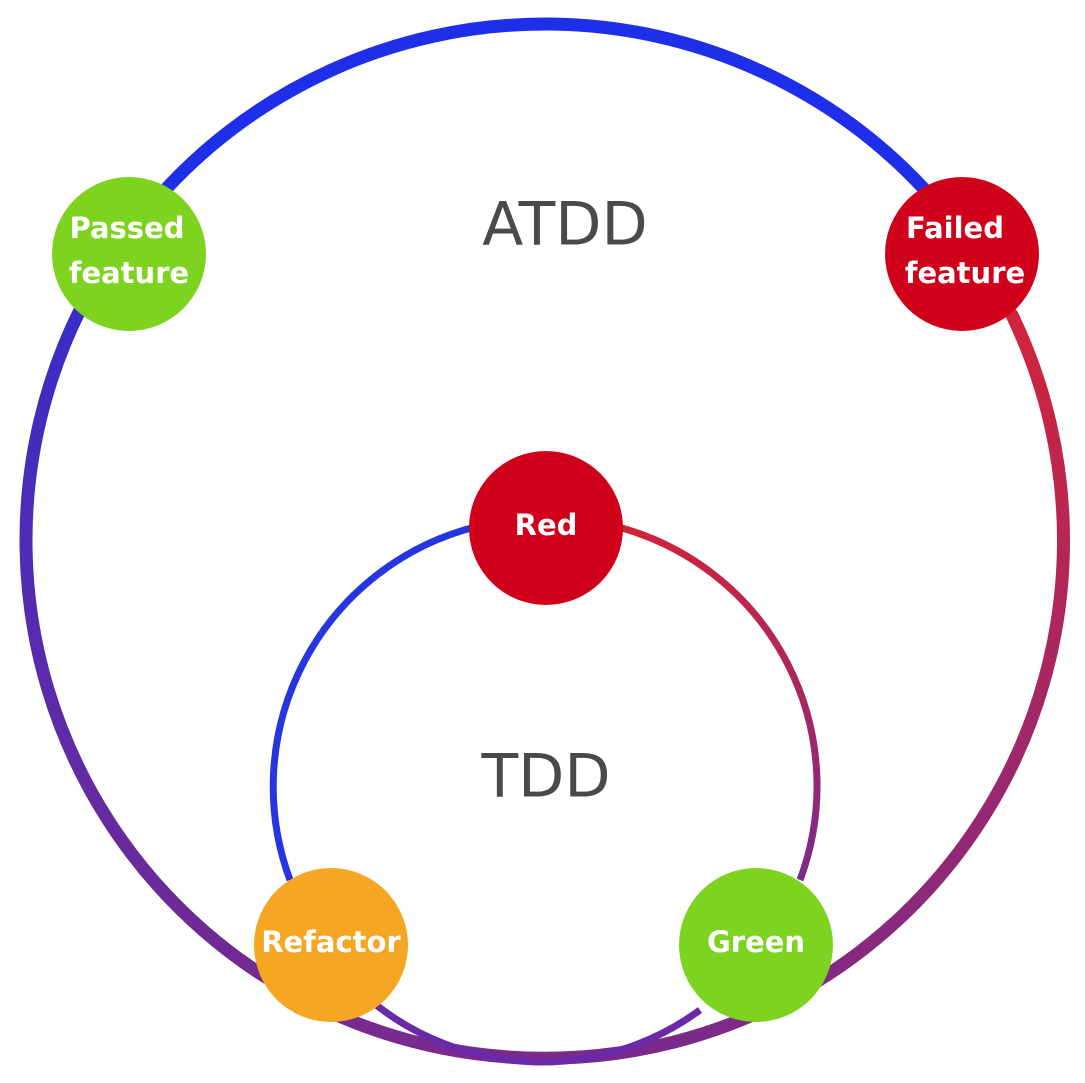 The image size is (1085, 1083). What do you see at coordinates (127, 228) in the screenshot?
I see `passed-feature-label-line1: Passed` at bounding box center [127, 228].